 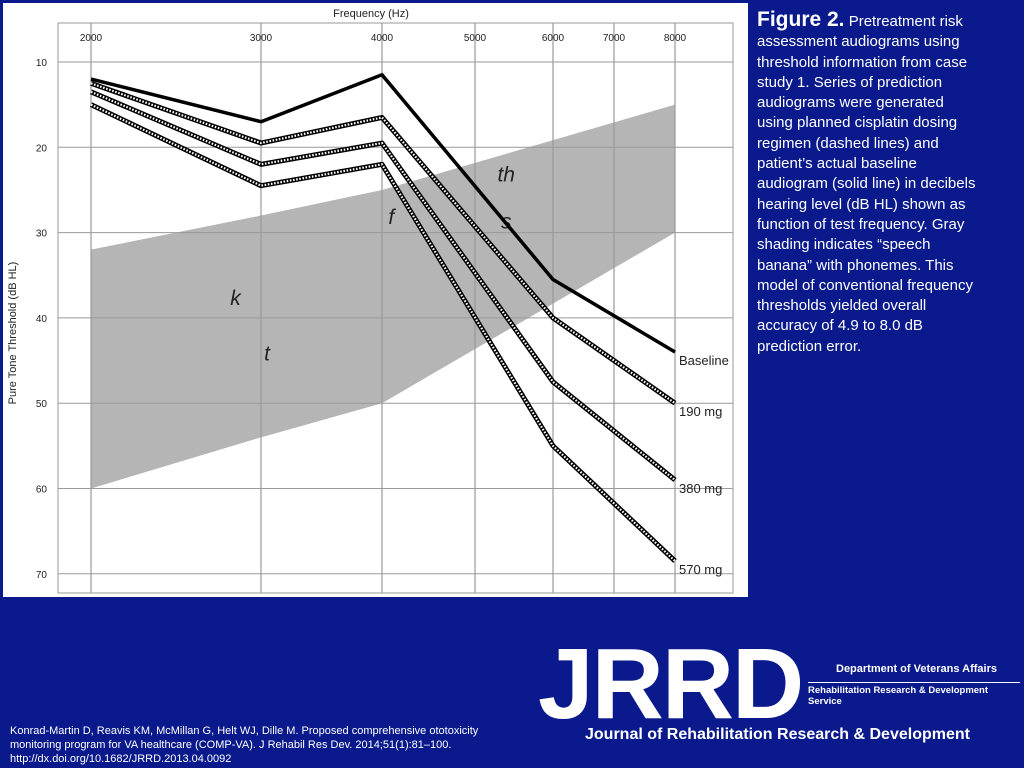 I want to click on caption-line: shading indicates “speech, so click(x=844, y=245).